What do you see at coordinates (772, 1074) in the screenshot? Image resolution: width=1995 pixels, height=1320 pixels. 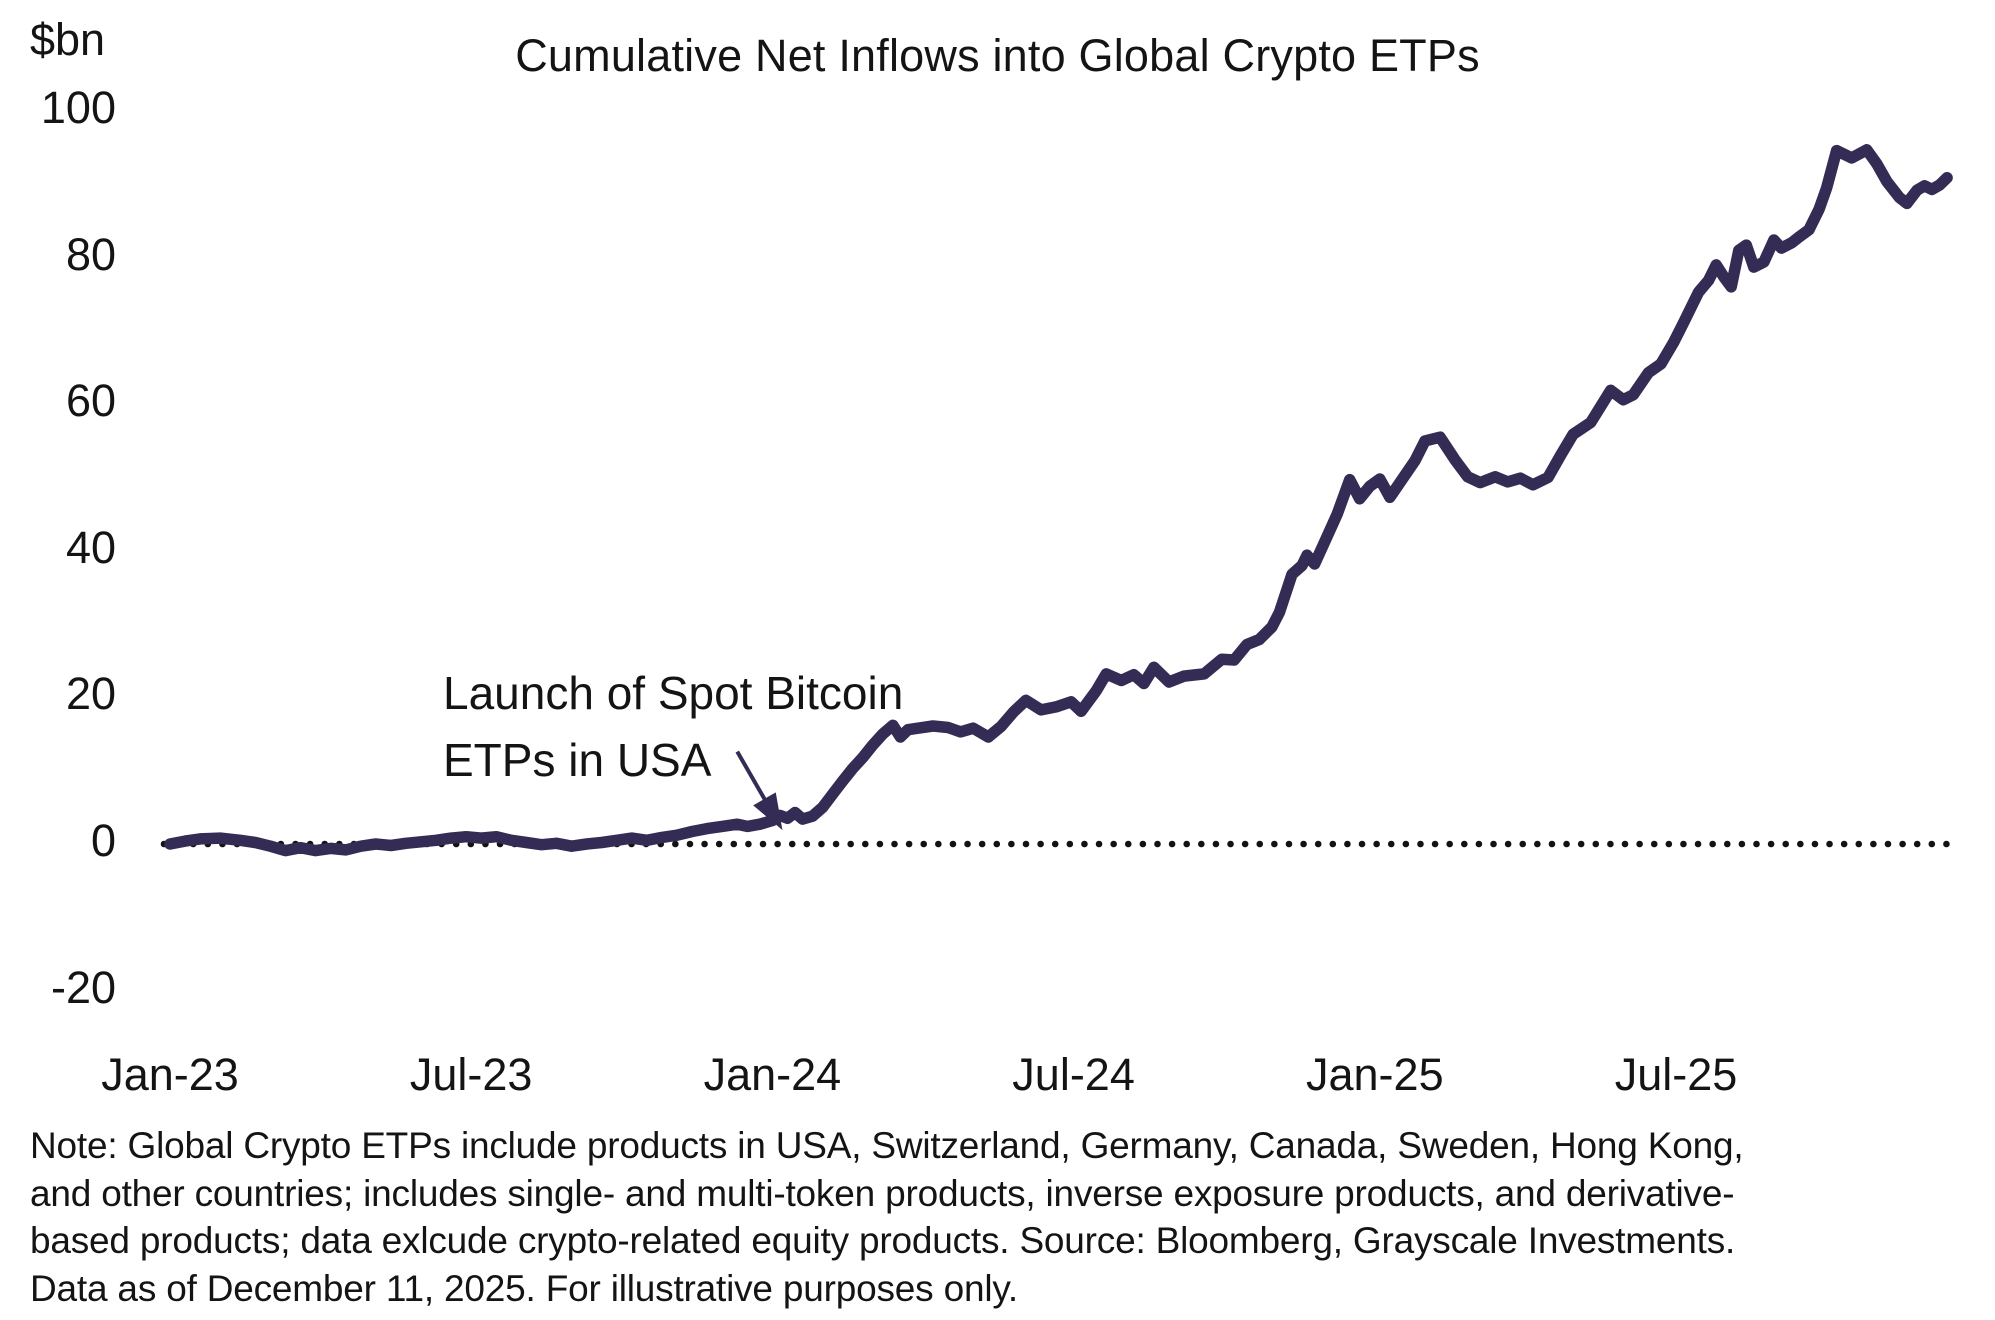 I see `x-tick-label: Jan-24` at bounding box center [772, 1074].